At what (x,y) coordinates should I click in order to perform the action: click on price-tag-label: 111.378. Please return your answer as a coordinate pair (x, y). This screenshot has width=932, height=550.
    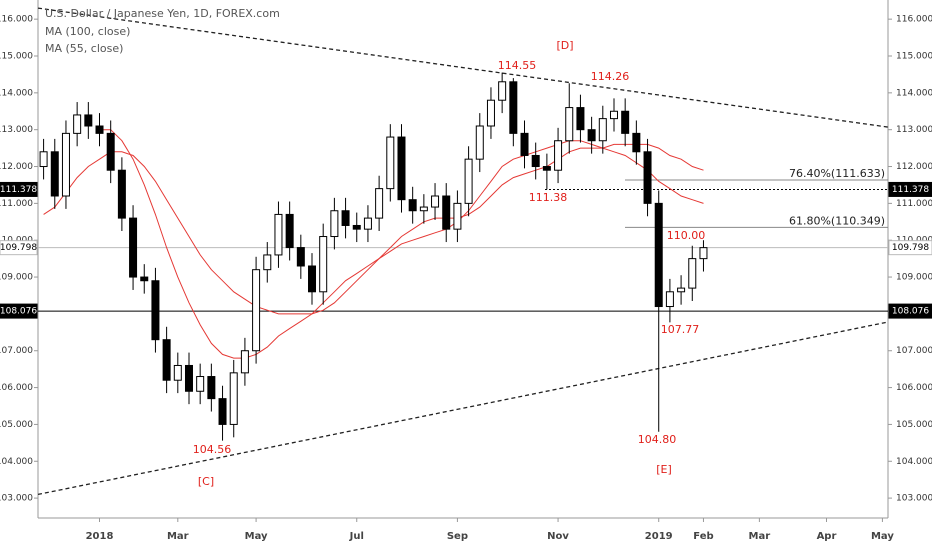
    Looking at the image, I should click on (18, 190).